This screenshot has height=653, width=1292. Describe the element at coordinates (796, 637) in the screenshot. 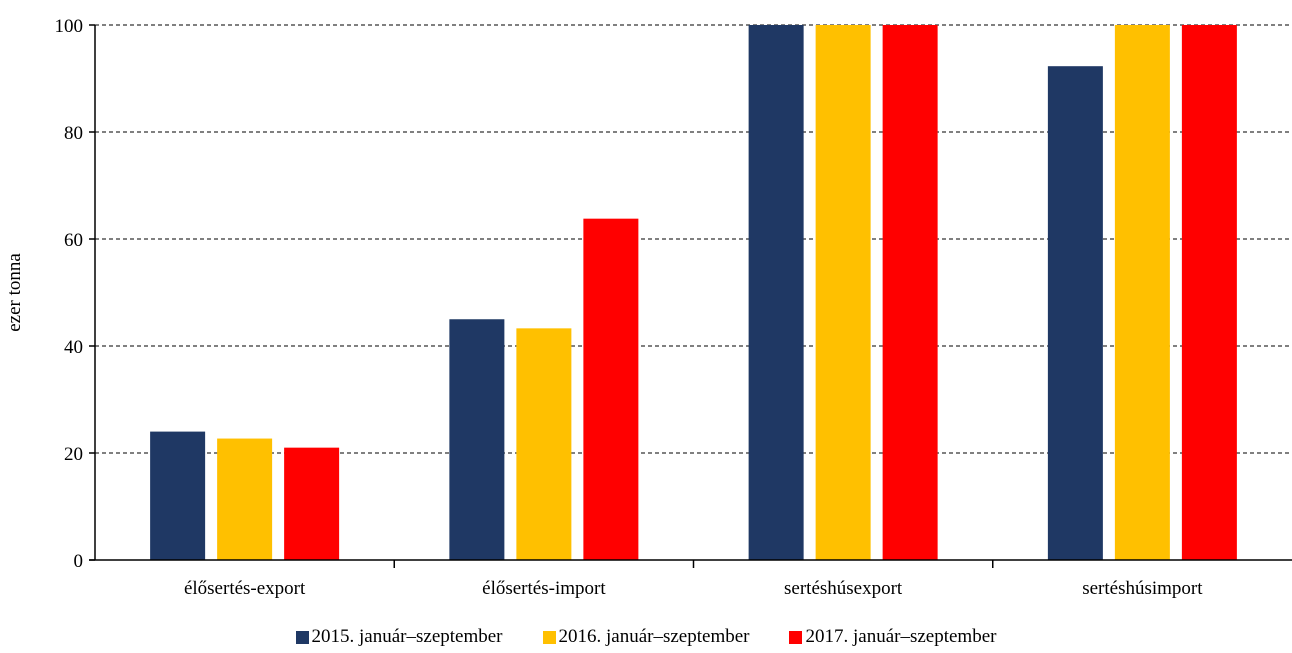

I see `legend-swatch-2017` at that location.